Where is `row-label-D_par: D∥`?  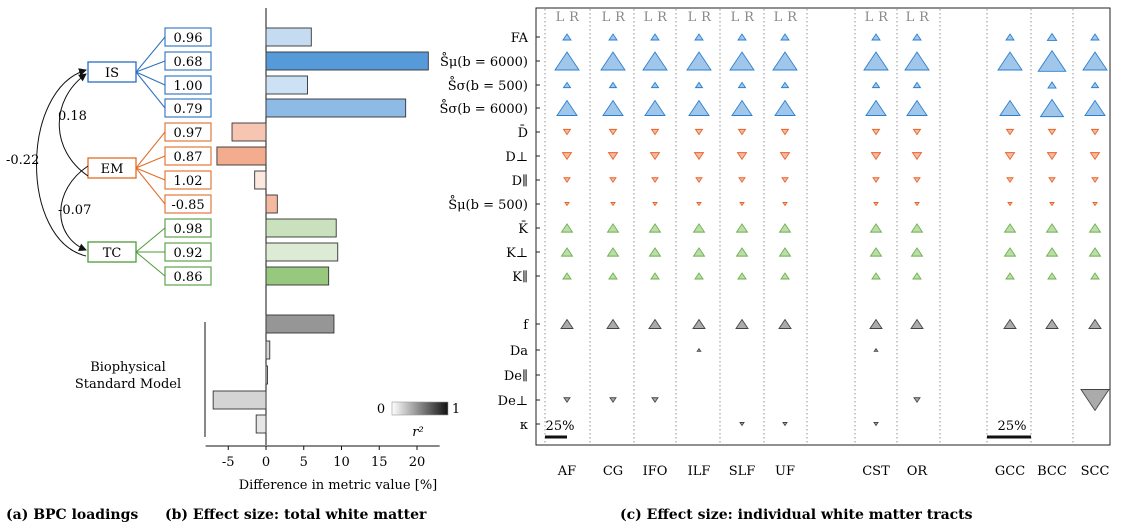
row-label-D_par: D∥ is located at coordinates (520, 181).